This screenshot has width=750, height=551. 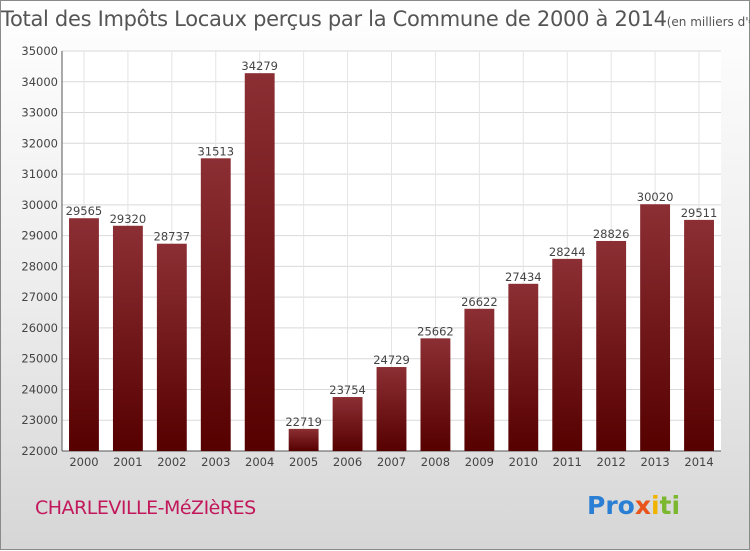 What do you see at coordinates (259, 262) in the screenshot?
I see `bar-2004` at bounding box center [259, 262].